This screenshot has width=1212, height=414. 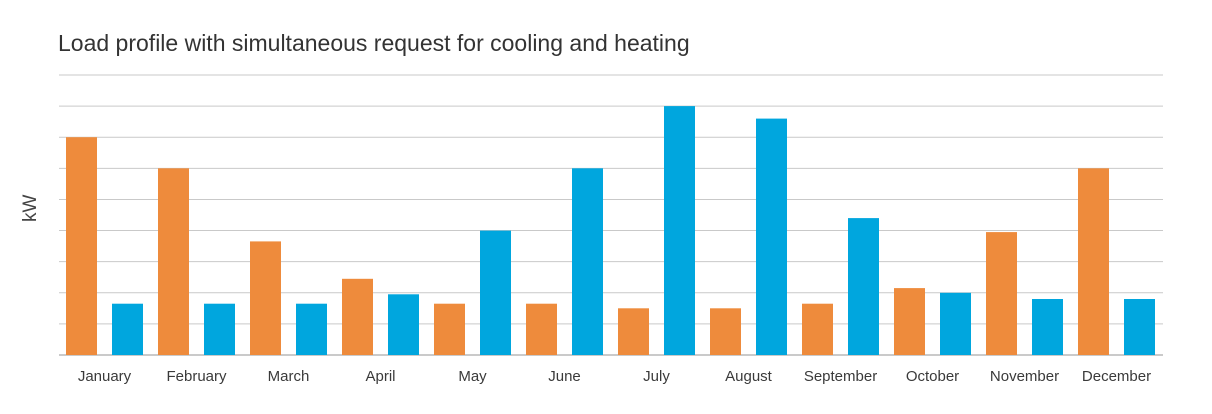 I want to click on x-tick-label: February, so click(x=196, y=376).